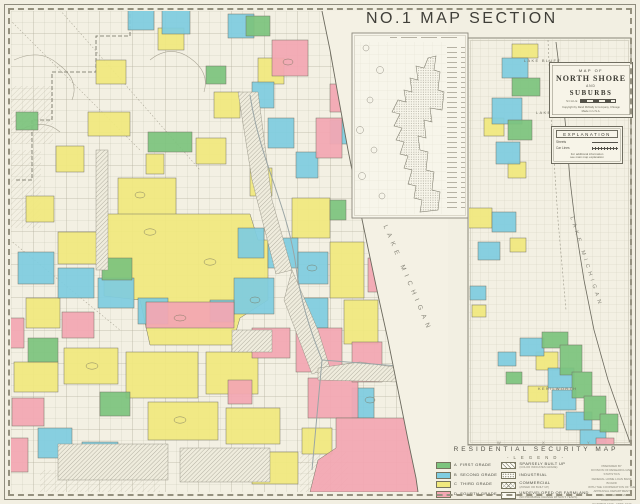 Image resolution: width=640 pixels, height=504 pixels. I want to click on legend-grade-d: D FOURTH GRADE, so click(466, 494).